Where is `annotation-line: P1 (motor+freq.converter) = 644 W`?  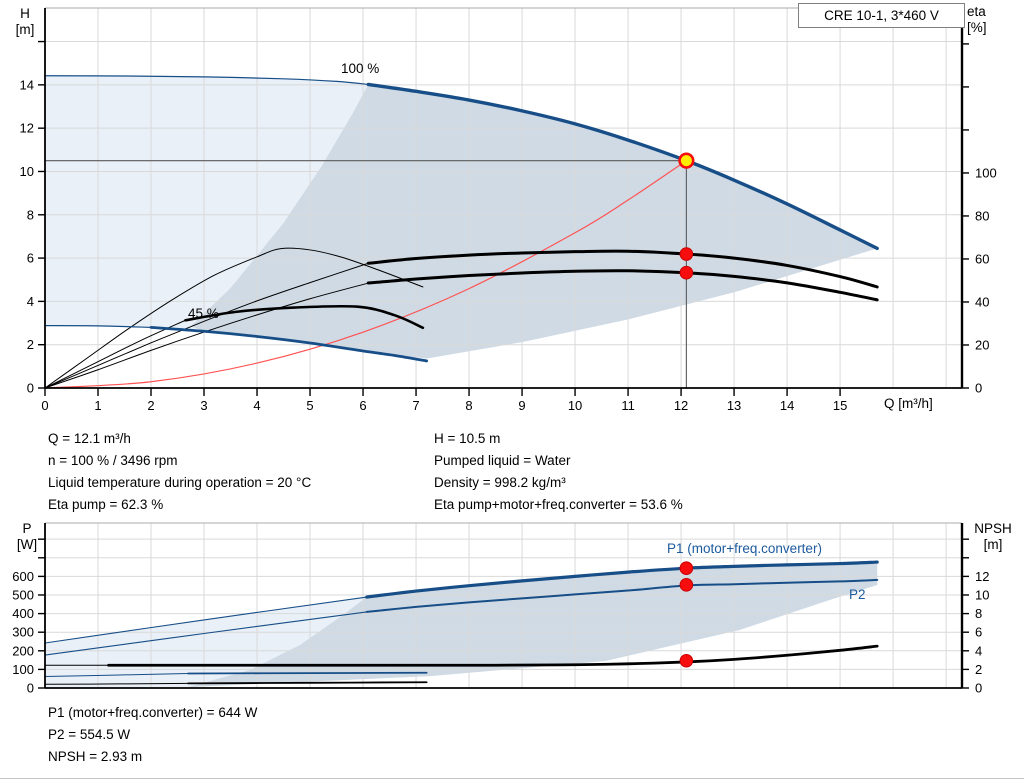 annotation-line: P1 (motor+freq.converter) = 644 W is located at coordinates (153, 712).